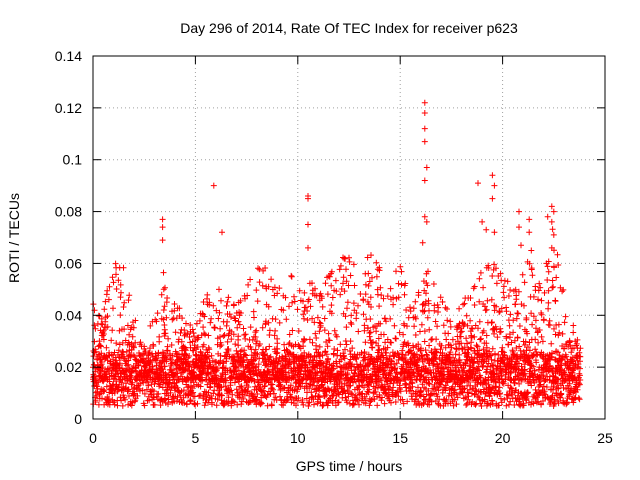  What do you see at coordinates (68, 315) in the screenshot?
I see `y-tick-label: 0.04` at bounding box center [68, 315].